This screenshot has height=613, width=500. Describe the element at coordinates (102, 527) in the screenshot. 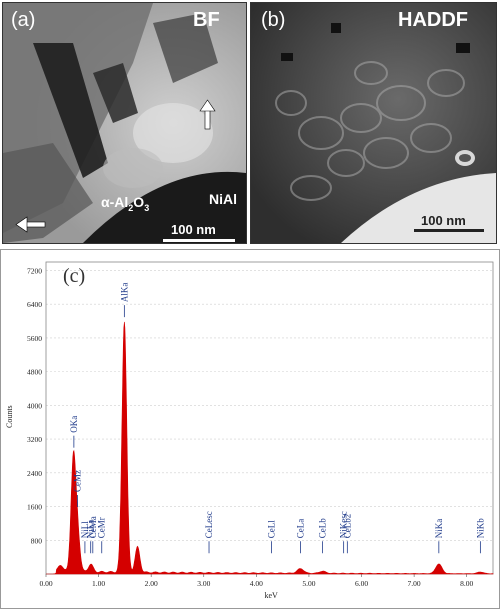

I see `annotation-label: CeMr` at that location.